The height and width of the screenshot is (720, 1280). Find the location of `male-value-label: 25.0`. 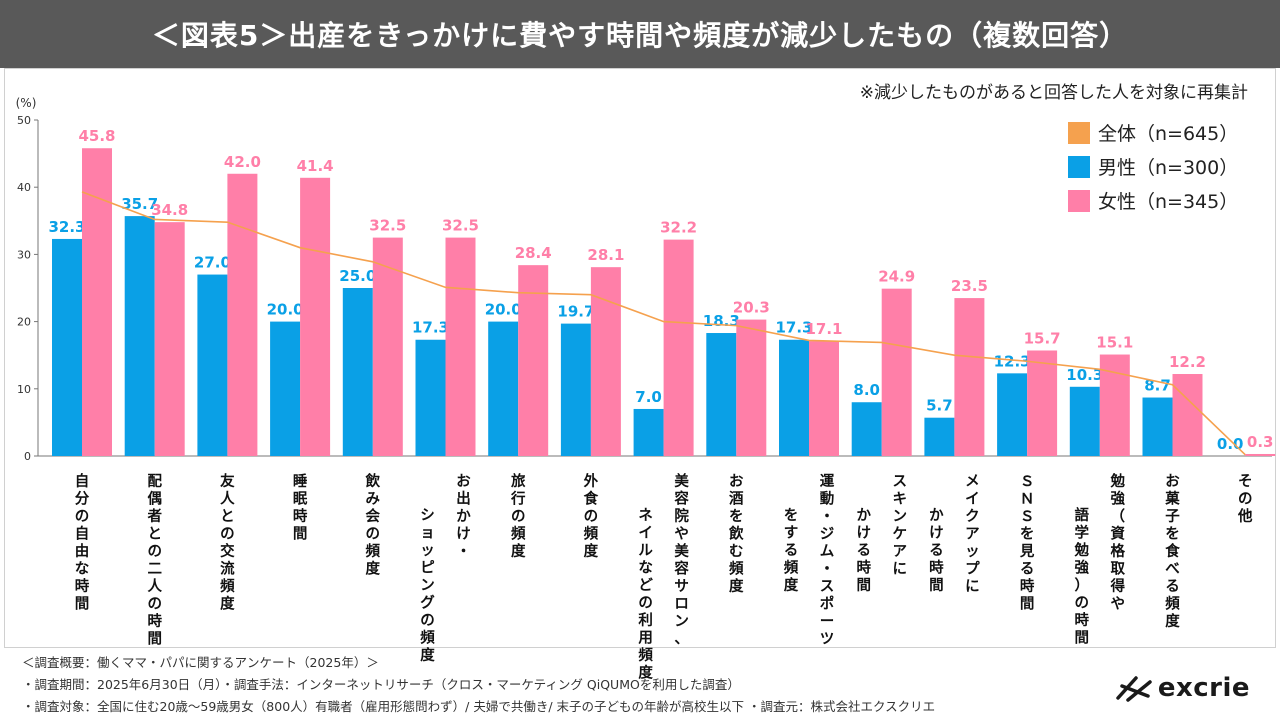

male-value-label: 25.0 is located at coordinates (357, 276).